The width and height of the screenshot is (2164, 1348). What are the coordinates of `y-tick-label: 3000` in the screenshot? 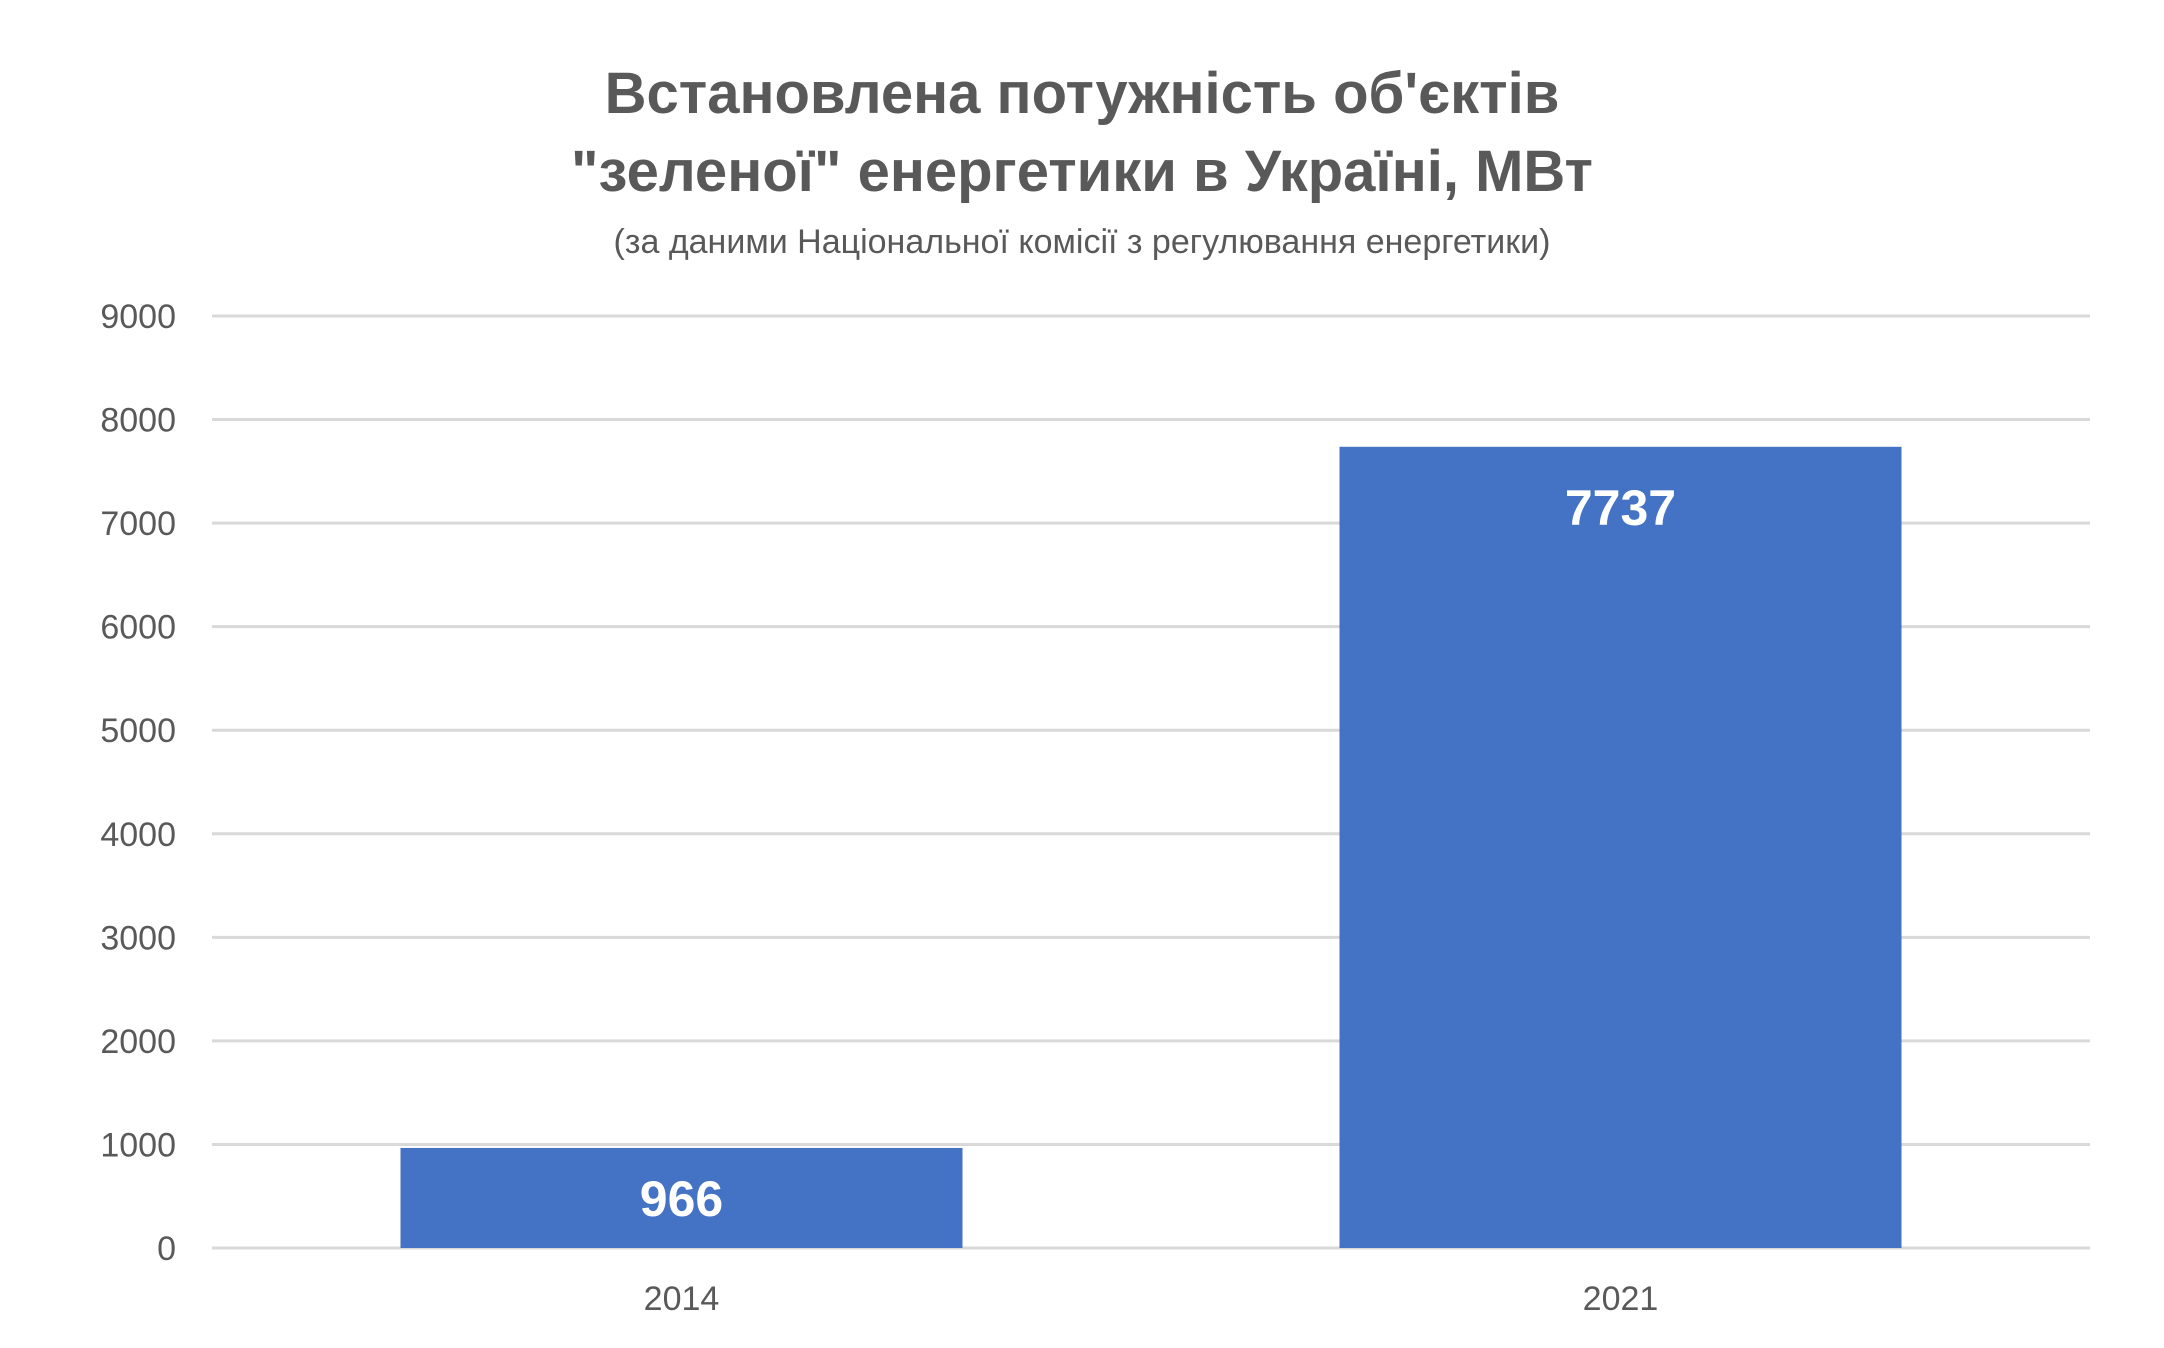 It's located at (138, 938).